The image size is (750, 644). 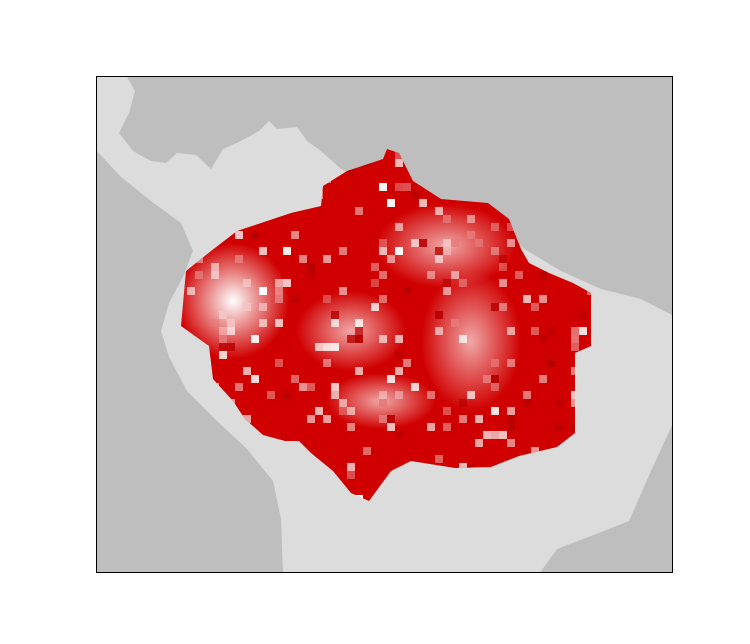 What do you see at coordinates (112, 181) in the screenshot?
I see `central-america-shadow` at bounding box center [112, 181].